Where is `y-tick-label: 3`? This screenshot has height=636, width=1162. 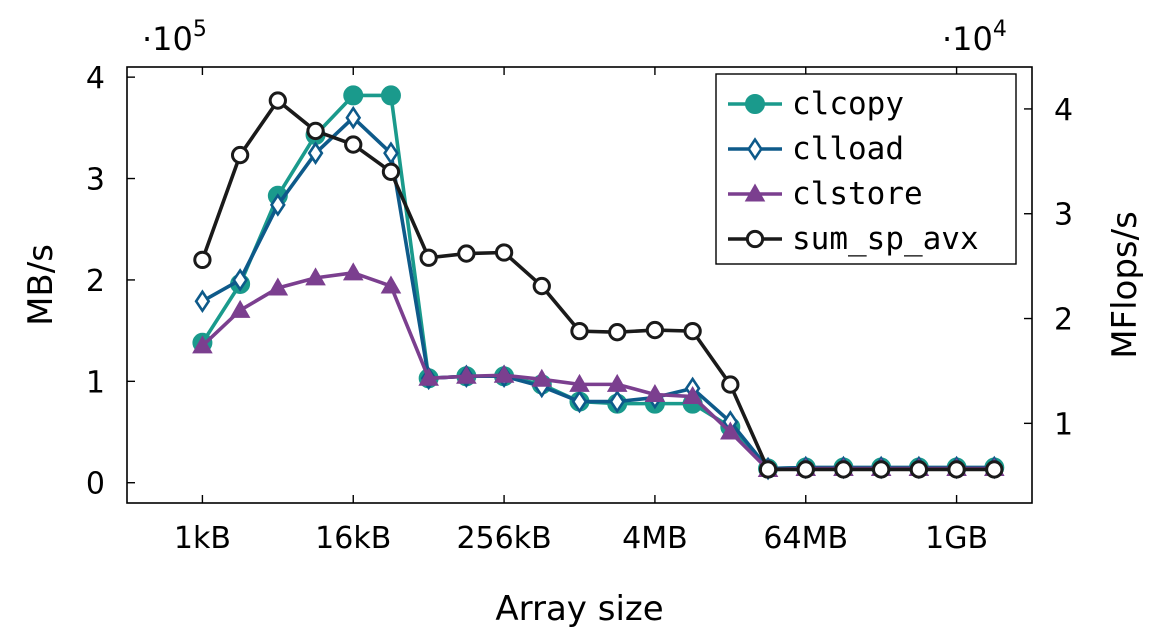 y-tick-label: 3 is located at coordinates (95, 180).